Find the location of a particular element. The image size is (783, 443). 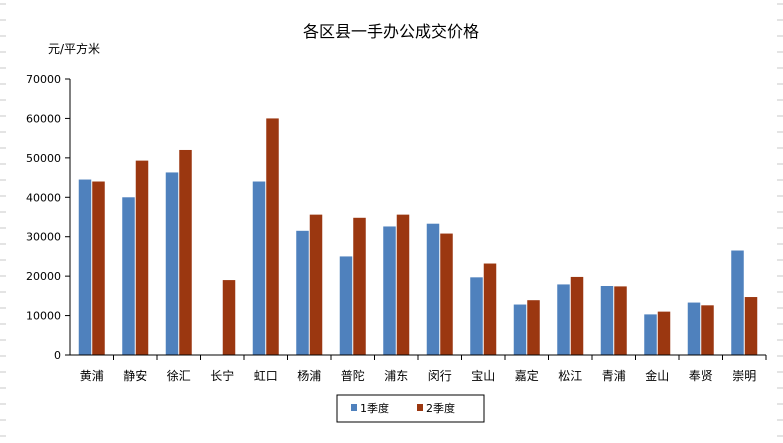

x-tick-label: 虹口 is located at coordinates (266, 376).